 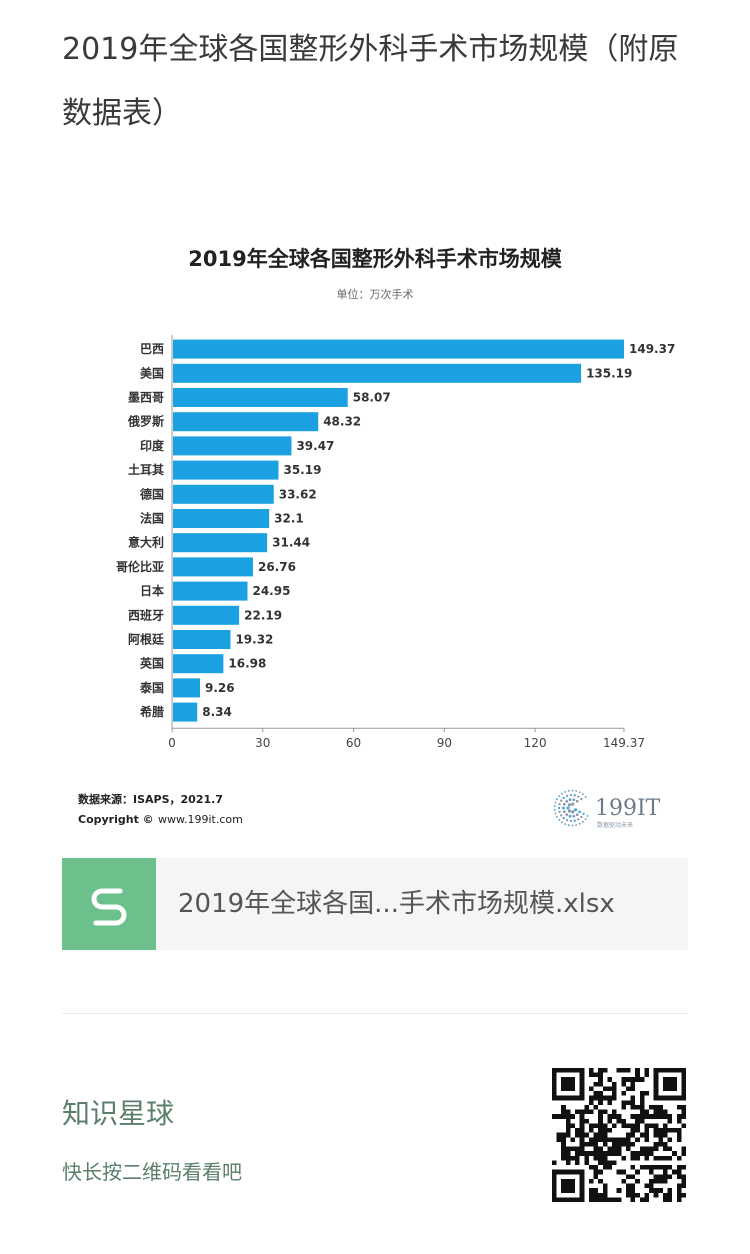 What do you see at coordinates (271, 591) in the screenshot?
I see `value-label: 24.95` at bounding box center [271, 591].